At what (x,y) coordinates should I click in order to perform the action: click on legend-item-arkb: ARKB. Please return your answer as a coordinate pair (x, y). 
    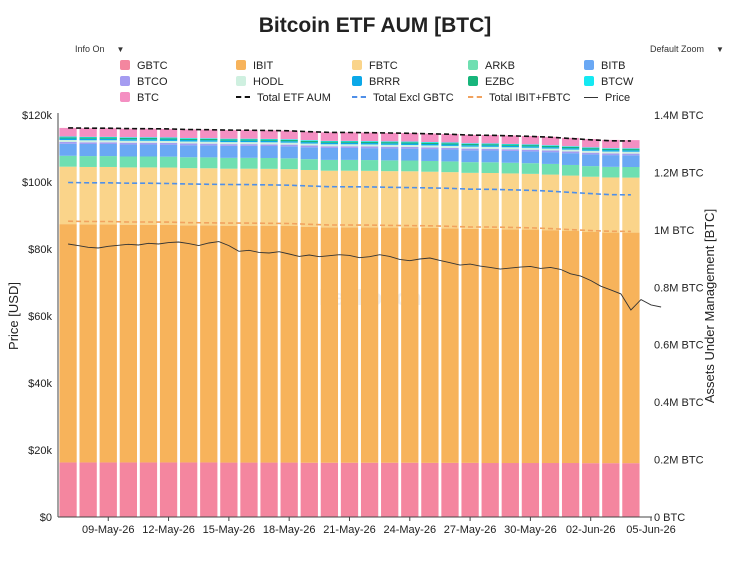
    Looking at the image, I should click on (491, 66).